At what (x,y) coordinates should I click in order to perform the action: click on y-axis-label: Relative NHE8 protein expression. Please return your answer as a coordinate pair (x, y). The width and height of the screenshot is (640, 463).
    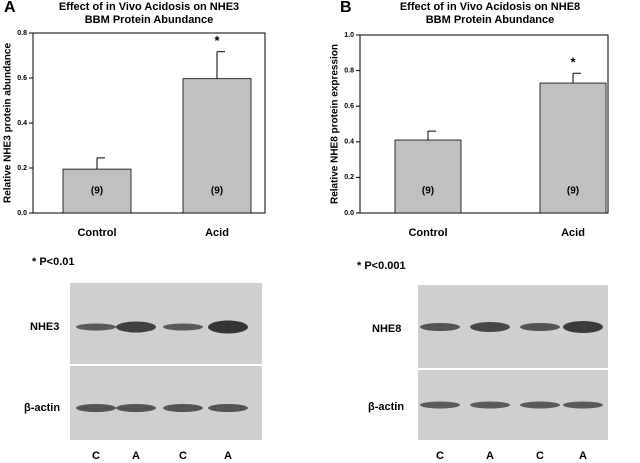
    Looking at the image, I should click on (335, 124).